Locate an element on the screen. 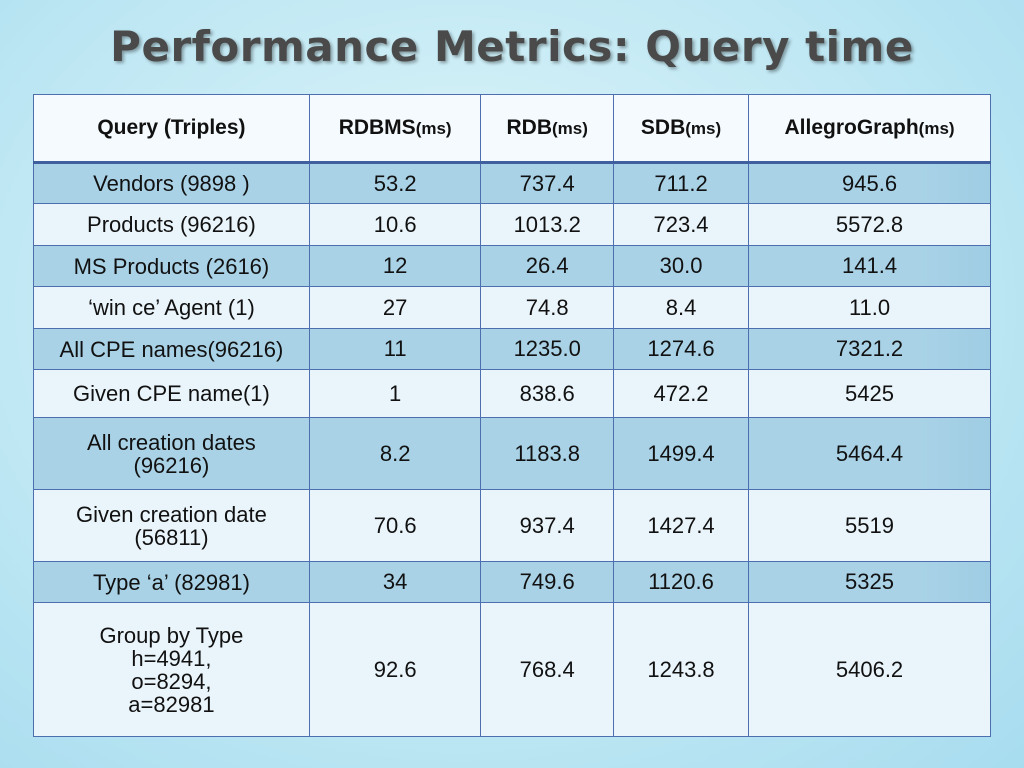  cell-rdb: 937.4 is located at coordinates (547, 525).